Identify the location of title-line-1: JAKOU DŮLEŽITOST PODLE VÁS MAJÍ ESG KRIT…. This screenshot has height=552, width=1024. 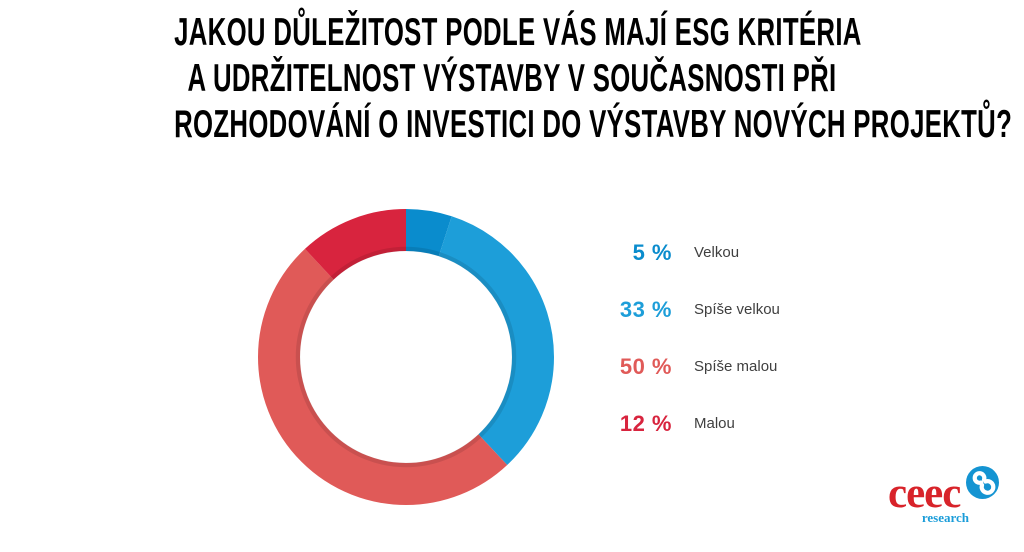
(518, 32).